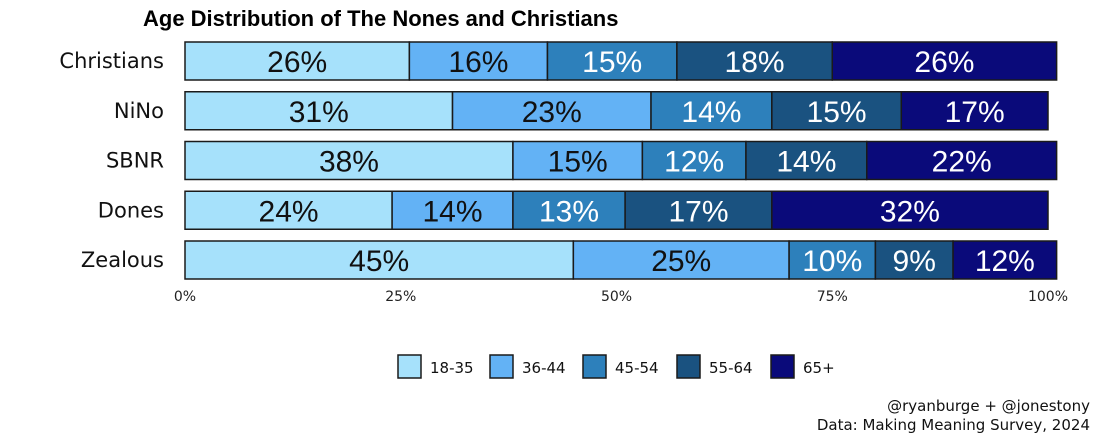  Describe the element at coordinates (544, 368) in the screenshot. I see `legend-label: 36-44` at that location.